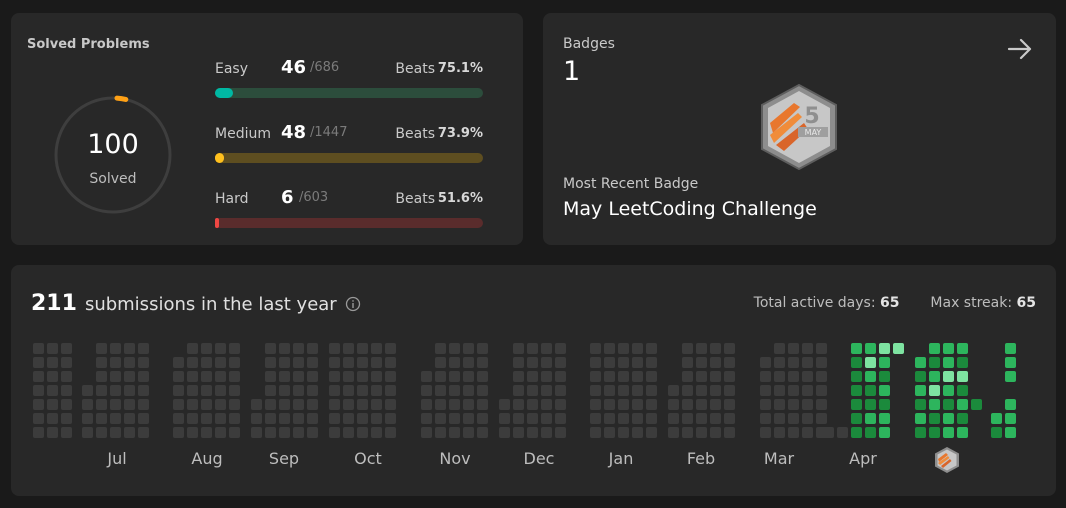 The image size is (1066, 508). Describe the element at coordinates (219, 158) in the screenshot. I see `progress-fill` at that location.